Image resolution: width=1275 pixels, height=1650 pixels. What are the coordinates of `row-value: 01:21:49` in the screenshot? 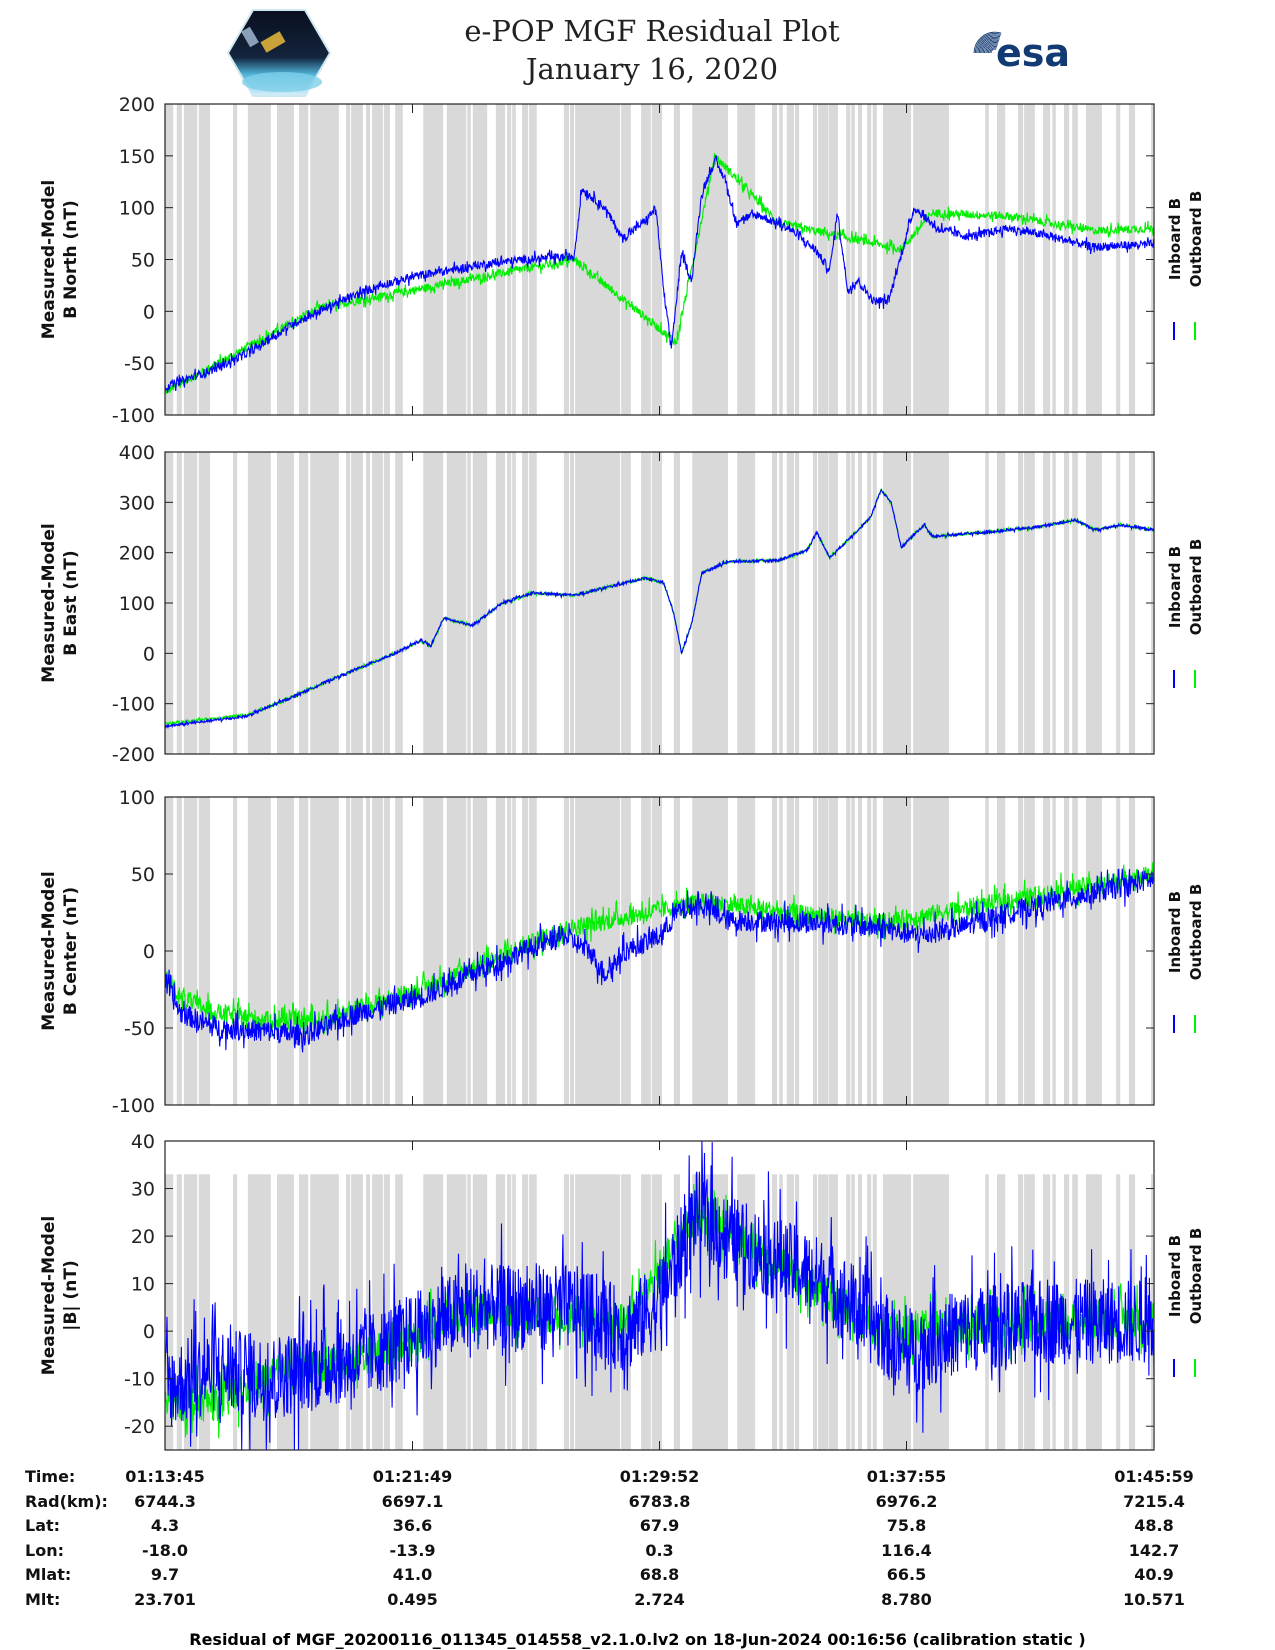 It's located at (412, 1476).